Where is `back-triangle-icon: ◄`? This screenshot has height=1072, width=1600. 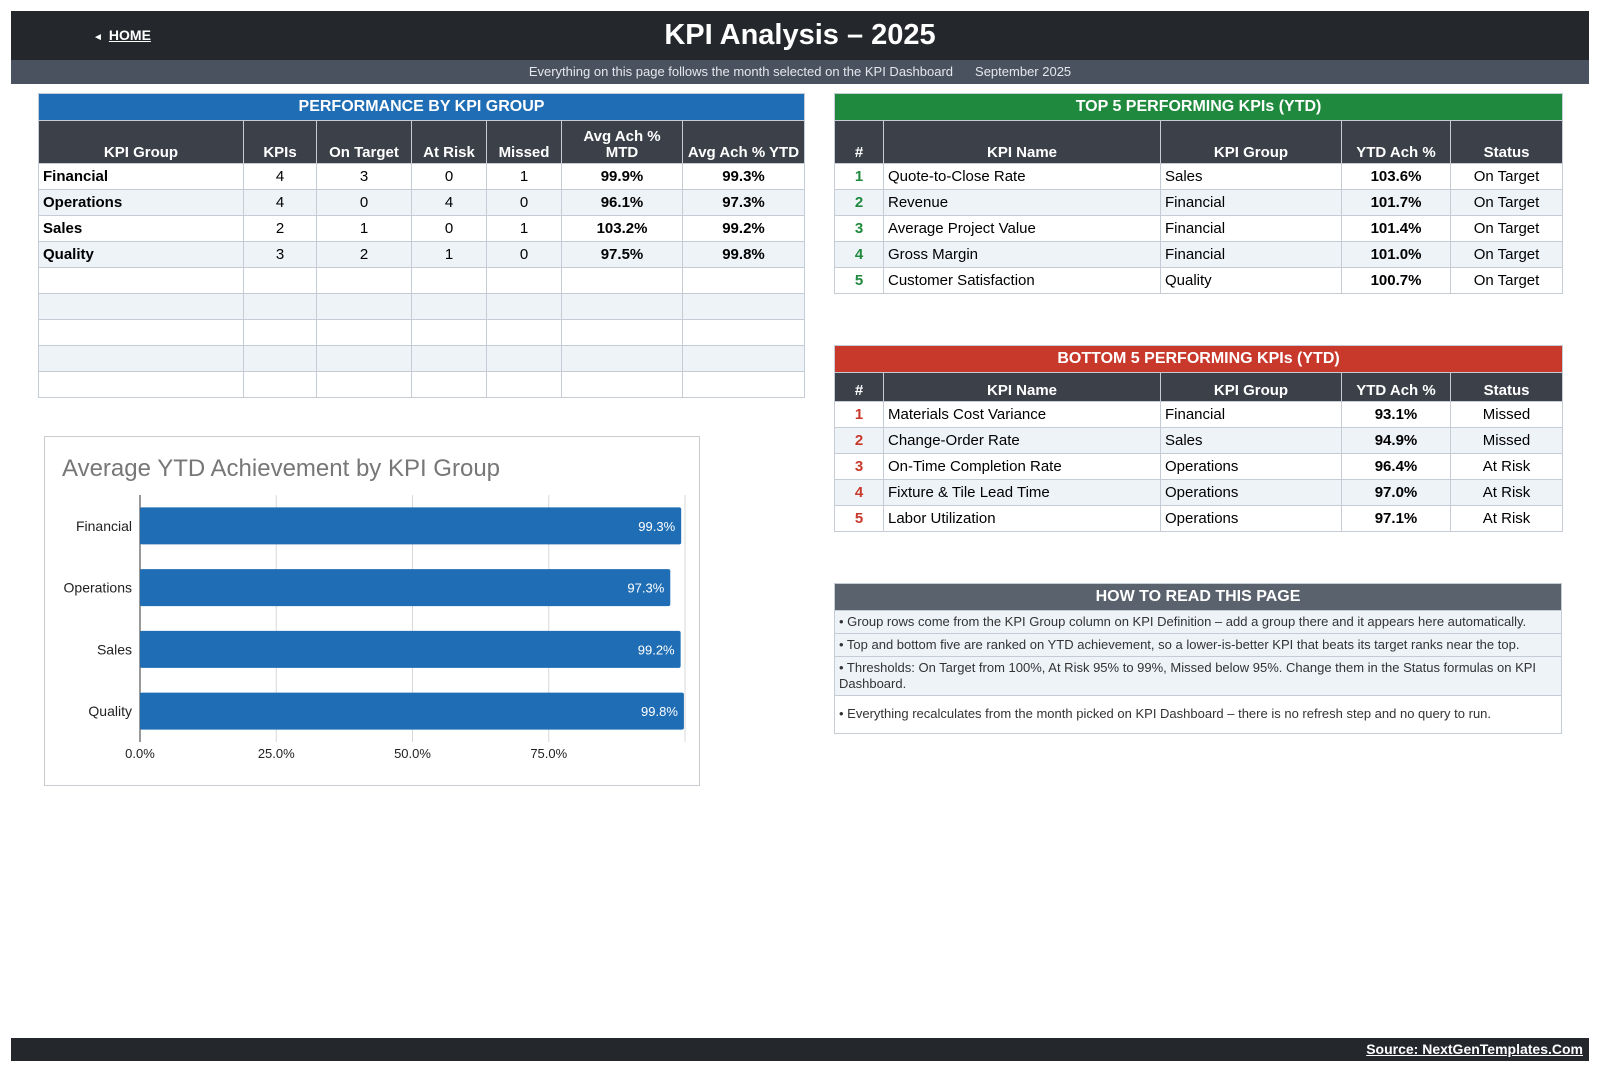
back-triangle-icon: ◄ is located at coordinates (98, 37).